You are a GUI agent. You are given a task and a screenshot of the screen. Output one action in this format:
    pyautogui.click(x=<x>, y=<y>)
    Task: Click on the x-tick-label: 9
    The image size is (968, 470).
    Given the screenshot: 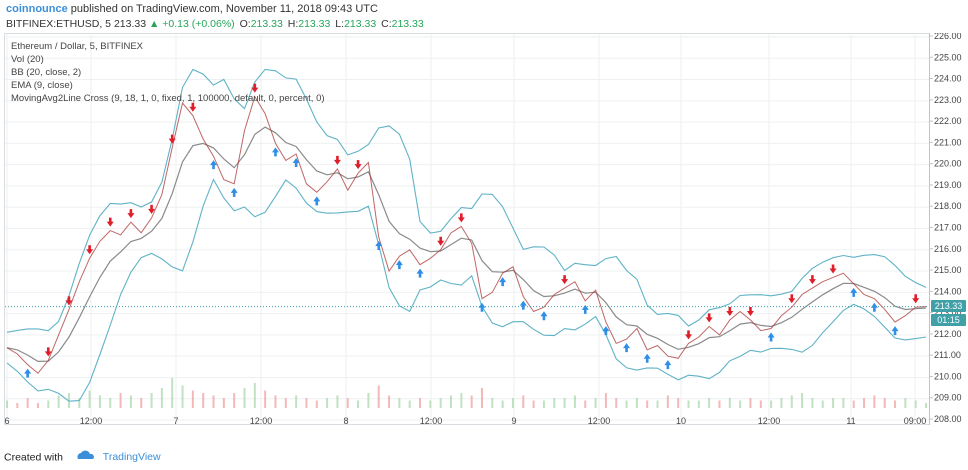 What is the action you would take?
    pyautogui.click(x=513, y=421)
    